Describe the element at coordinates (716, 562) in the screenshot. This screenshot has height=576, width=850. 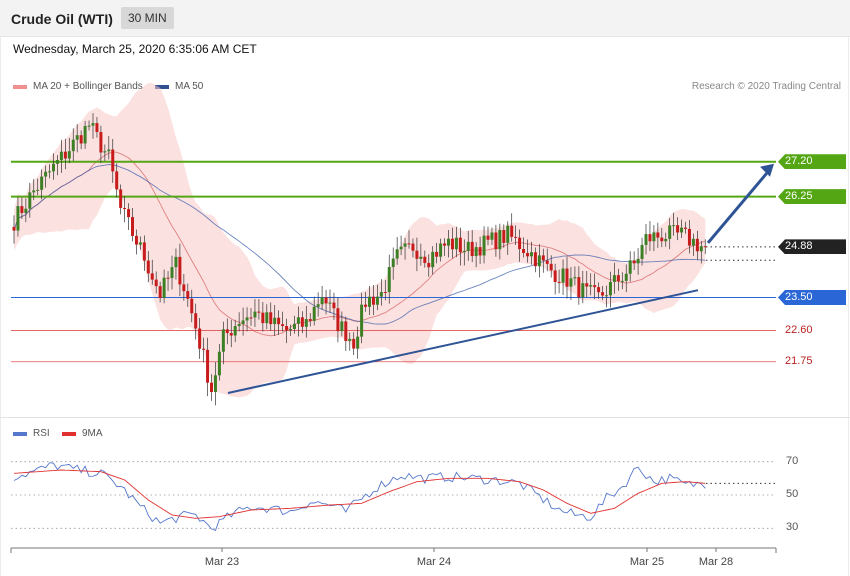
I see `x-axis-label: Mar 28` at that location.